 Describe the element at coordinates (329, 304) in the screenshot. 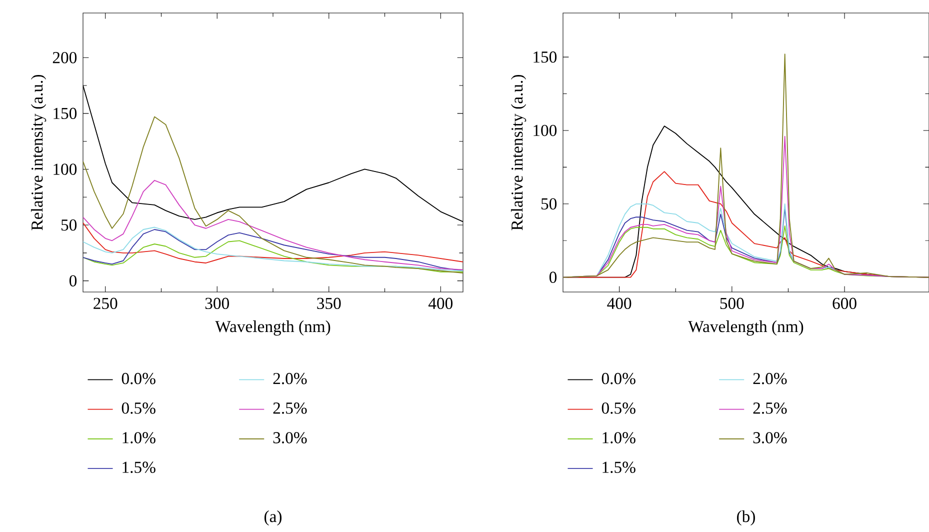

I see `x-tick-label: 350` at that location.